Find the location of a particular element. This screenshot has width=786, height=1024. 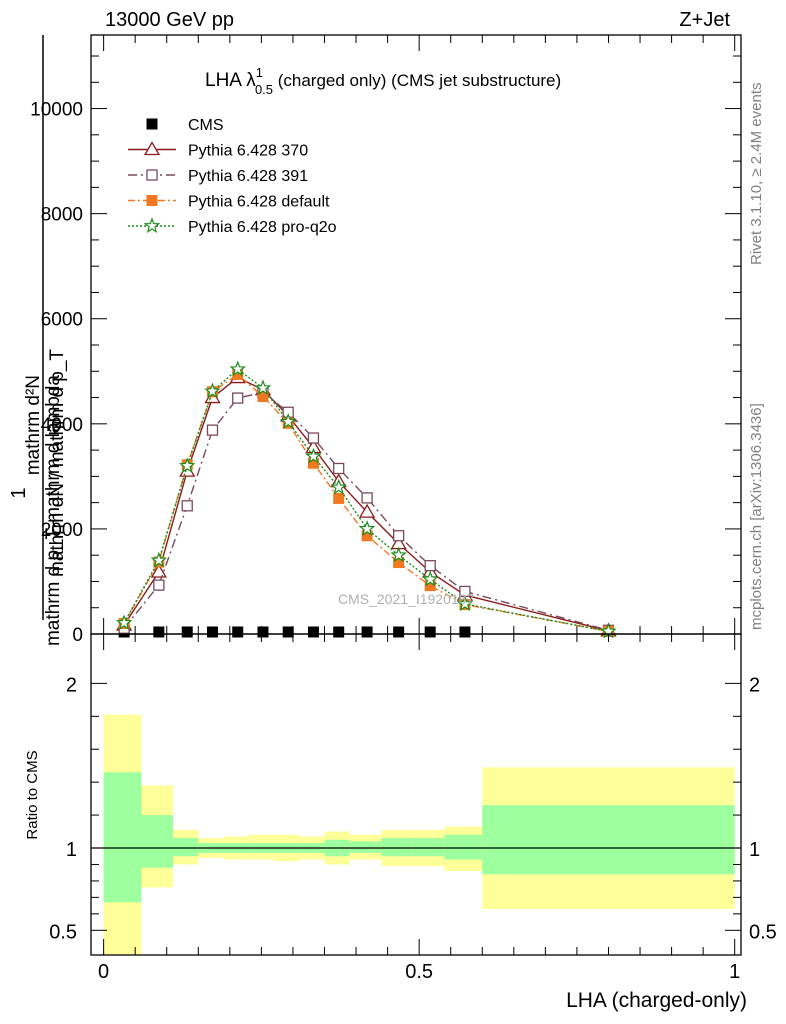

legend-label: Pythia 6.428 default is located at coordinates (259, 202).